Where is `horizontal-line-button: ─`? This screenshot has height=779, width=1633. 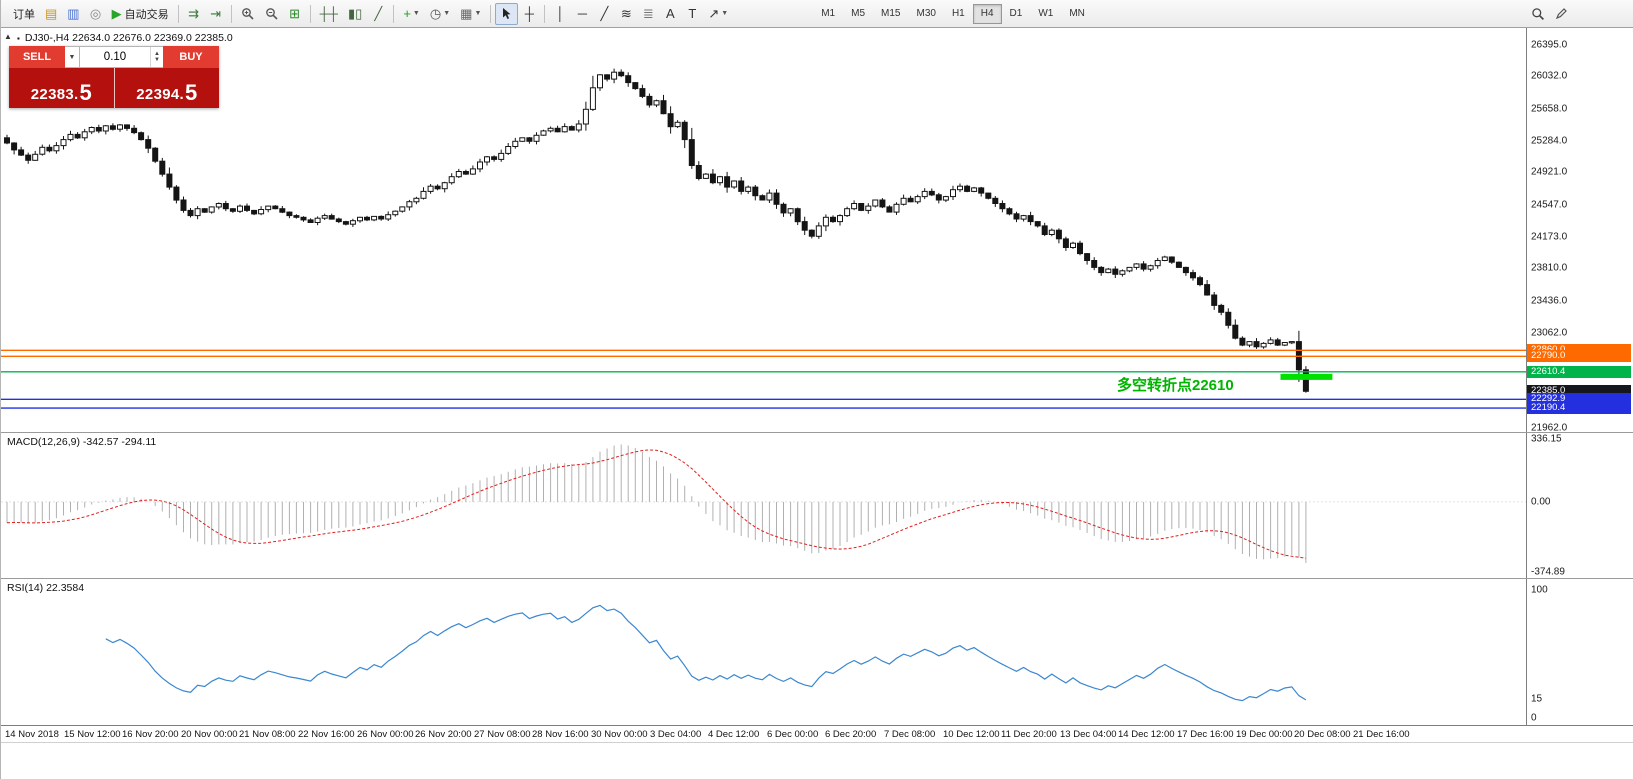 horizontal-line-button: ─ is located at coordinates (582, 13).